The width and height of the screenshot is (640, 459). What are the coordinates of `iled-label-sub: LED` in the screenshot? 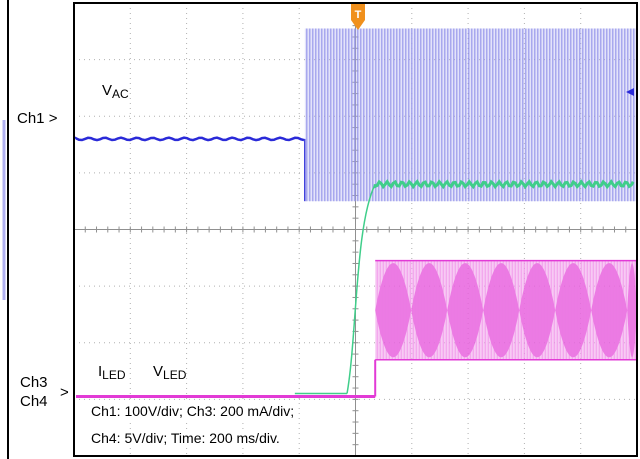 It's located at (114, 375).